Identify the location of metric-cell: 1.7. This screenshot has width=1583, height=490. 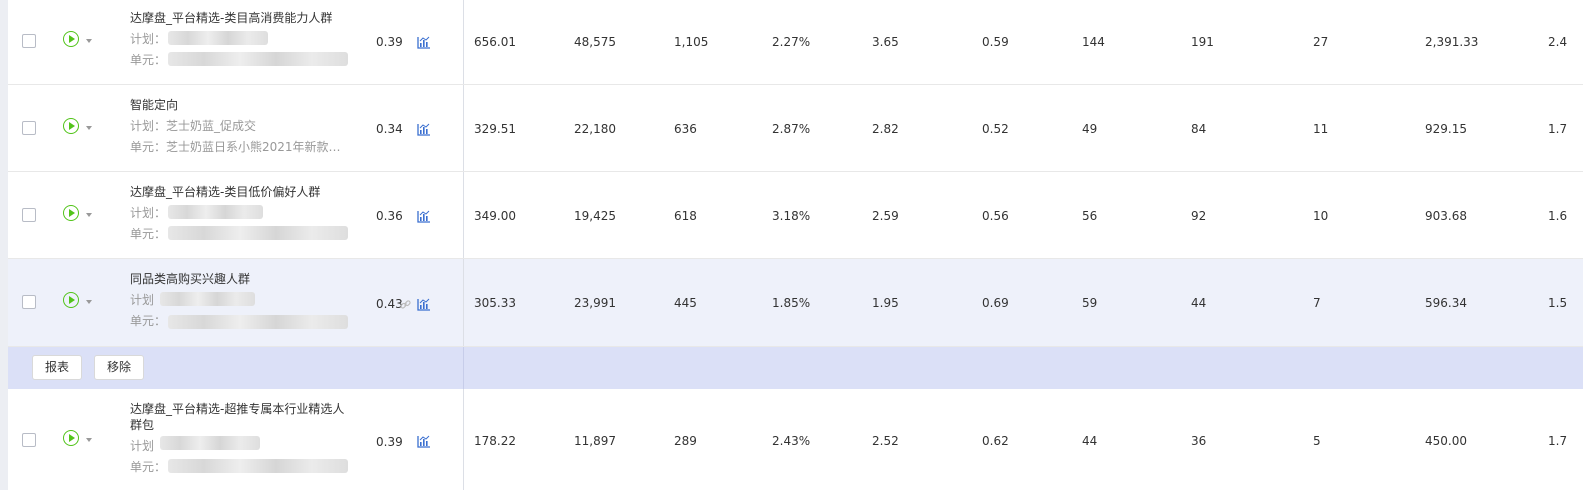
(1558, 129).